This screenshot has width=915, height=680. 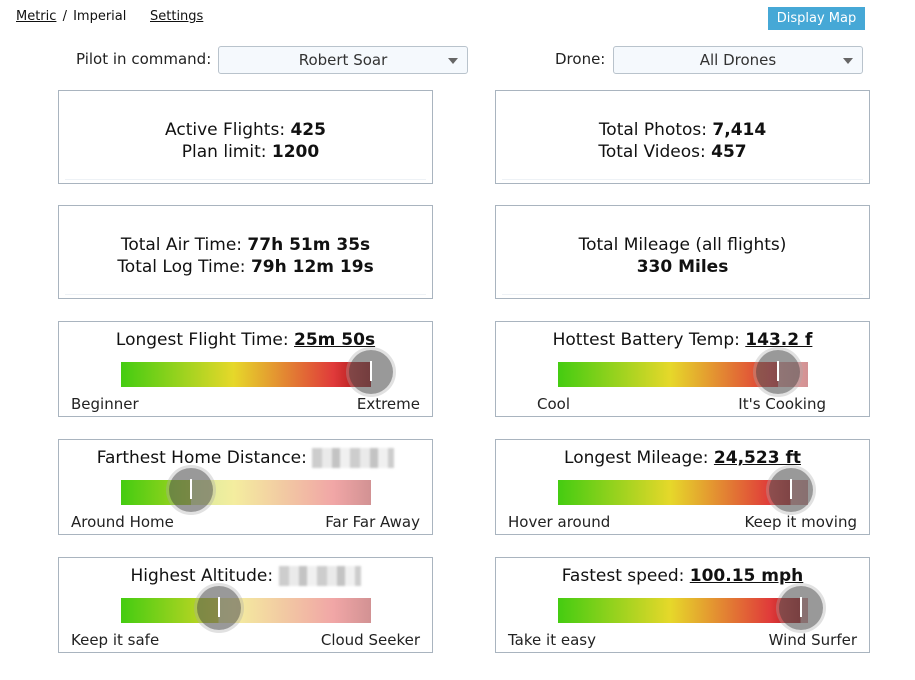 I want to click on plan-limit-value: 1200, so click(x=295, y=152).